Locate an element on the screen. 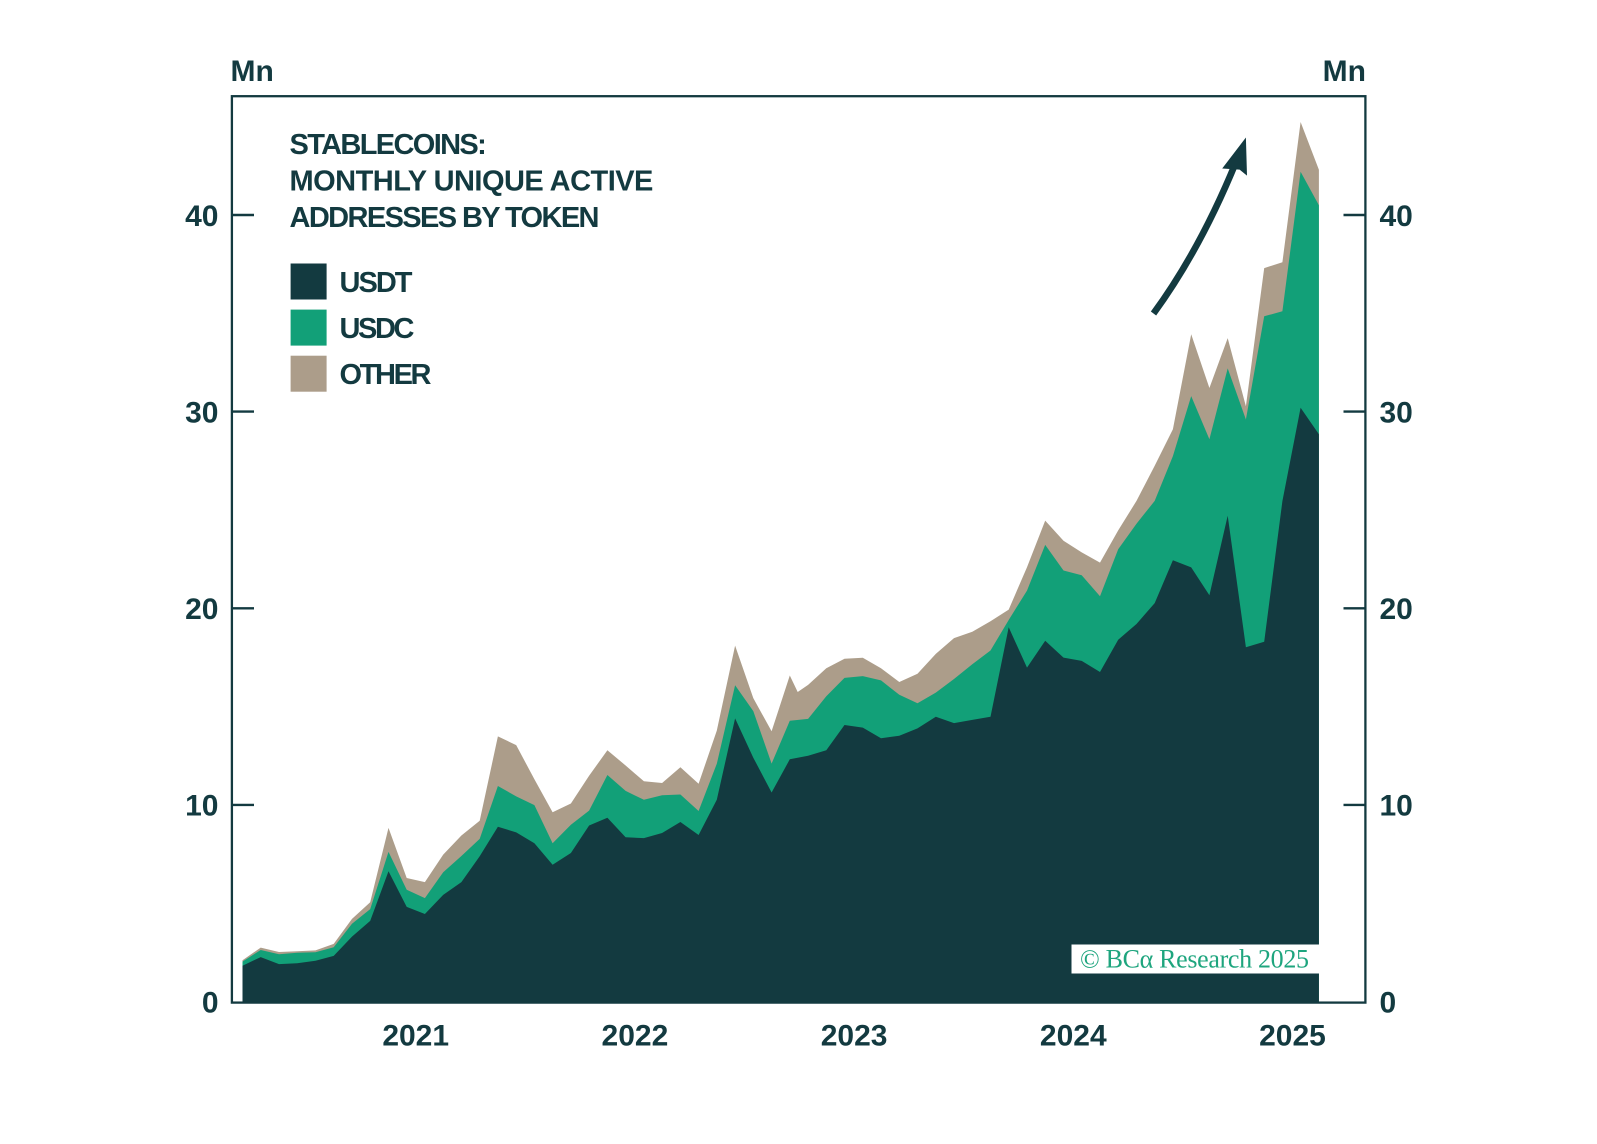 Image resolution: width=1597 pixels, height=1144 pixels. svg-text: 2023 is located at coordinates (854, 1036).